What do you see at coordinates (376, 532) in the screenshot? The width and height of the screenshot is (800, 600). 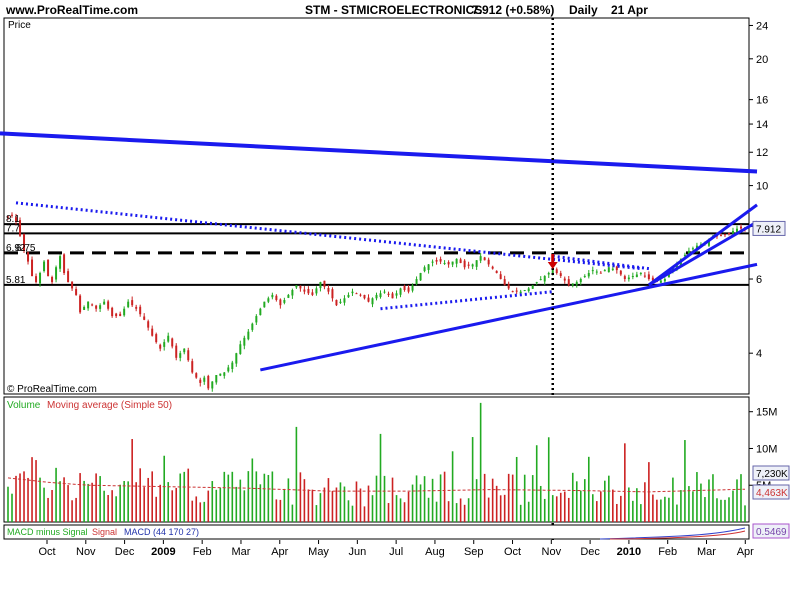 I see `macd-panel` at bounding box center [376, 532].